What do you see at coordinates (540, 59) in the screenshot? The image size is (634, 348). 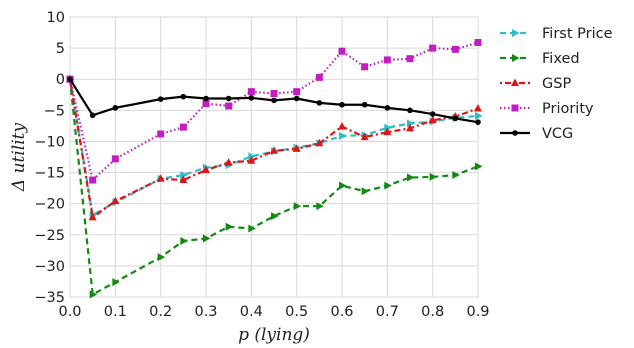 I see `legend-item-fixed: Fixed` at bounding box center [540, 59].